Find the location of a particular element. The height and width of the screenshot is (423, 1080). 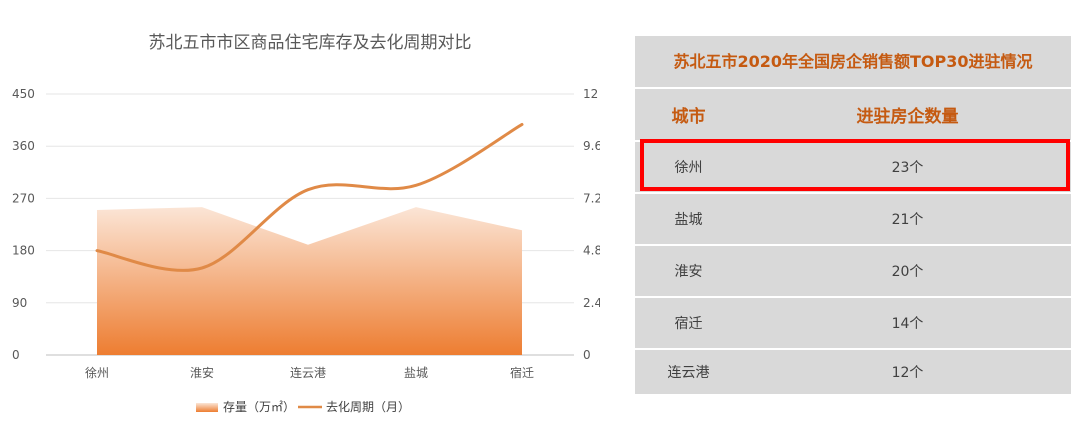

stock-area-series is located at coordinates (309, 281).